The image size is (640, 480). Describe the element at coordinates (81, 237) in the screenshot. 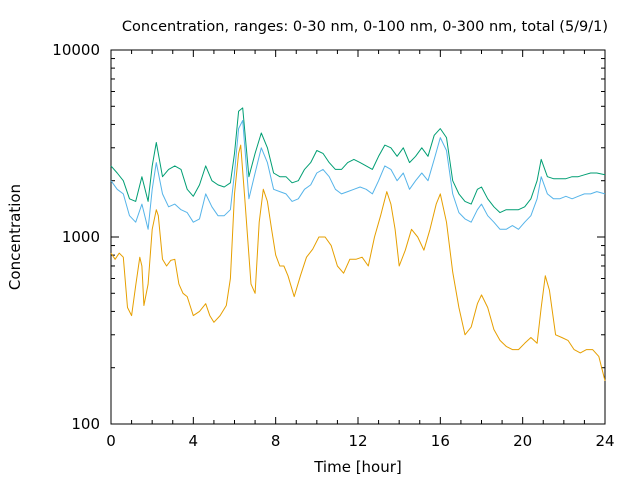

I see `y-tick-label: 1000` at that location.